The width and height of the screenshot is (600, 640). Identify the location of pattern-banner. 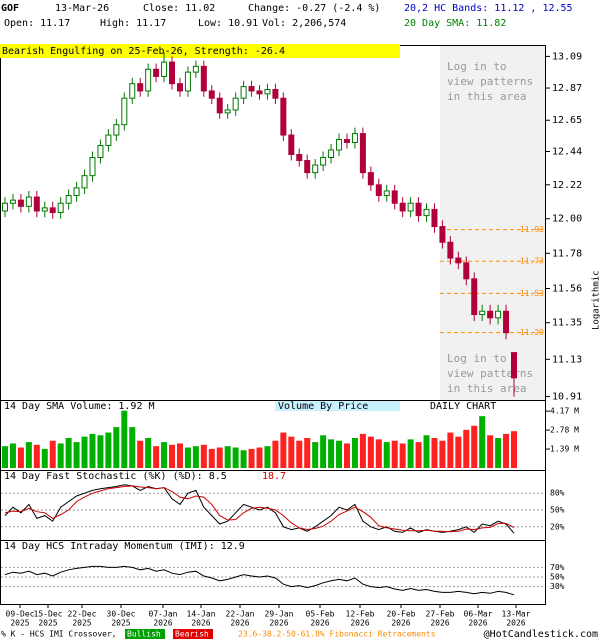
(200, 51).